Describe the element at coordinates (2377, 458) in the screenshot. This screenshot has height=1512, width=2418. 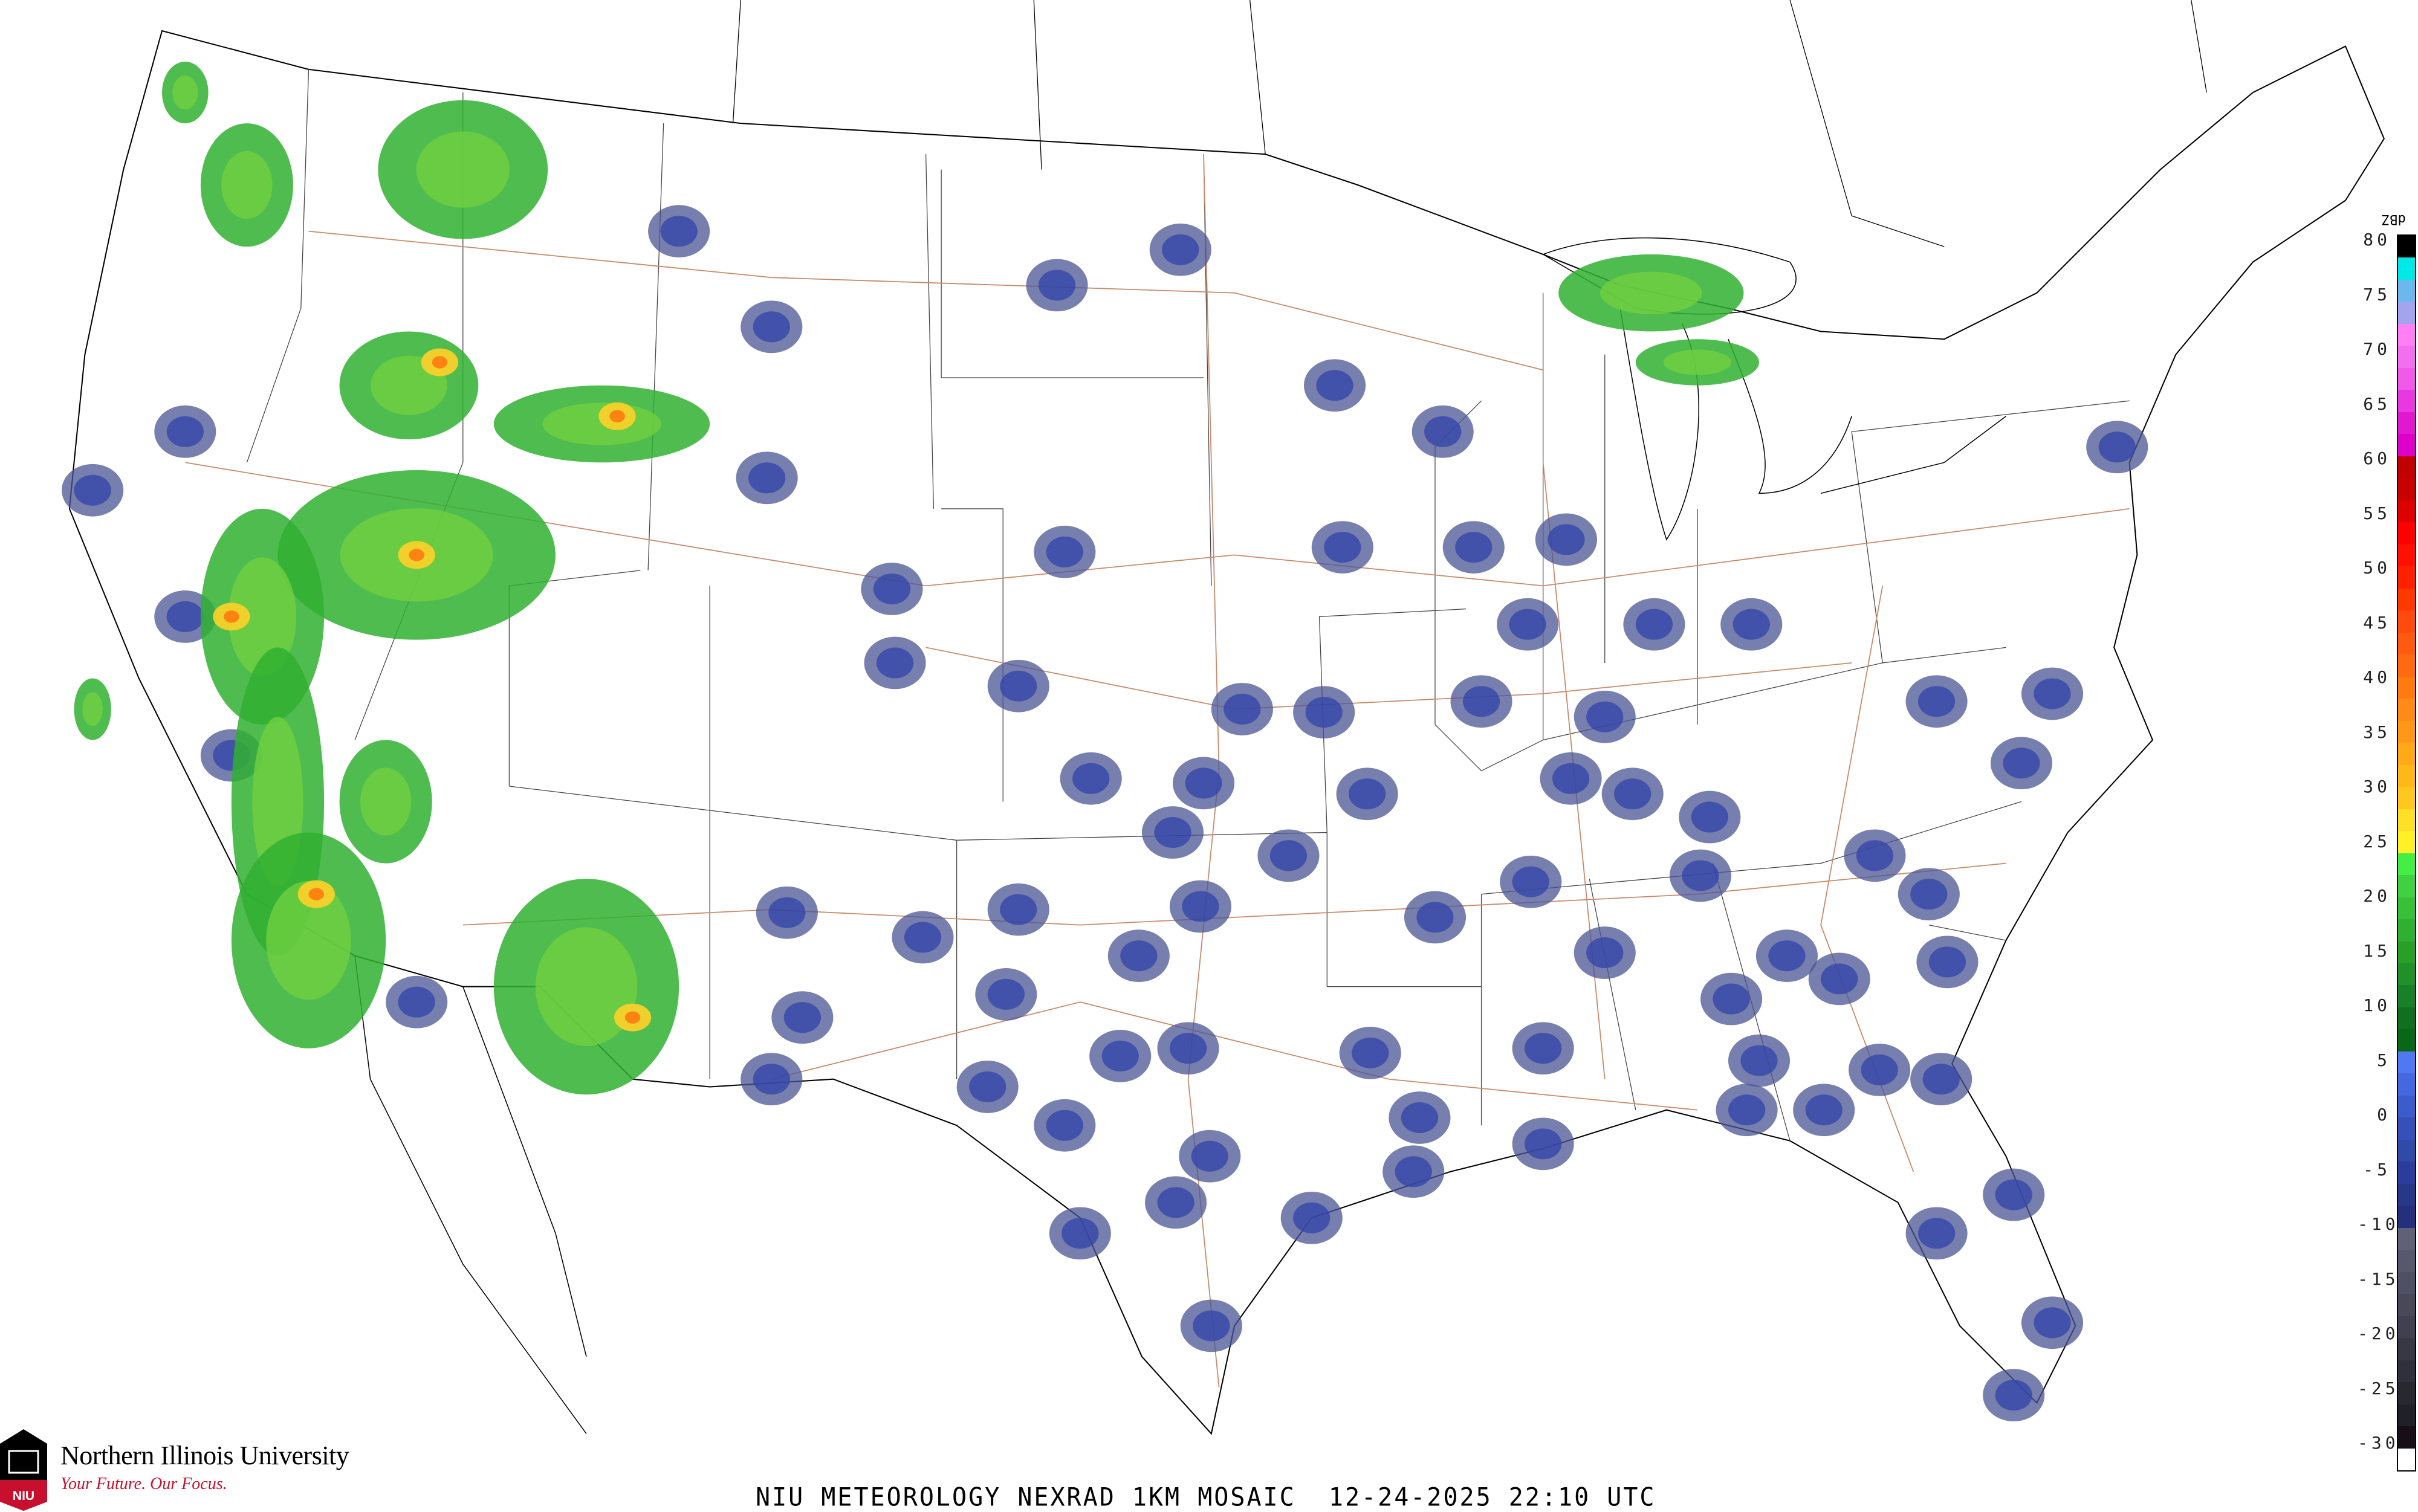
I see `legend-tick: 60` at that location.